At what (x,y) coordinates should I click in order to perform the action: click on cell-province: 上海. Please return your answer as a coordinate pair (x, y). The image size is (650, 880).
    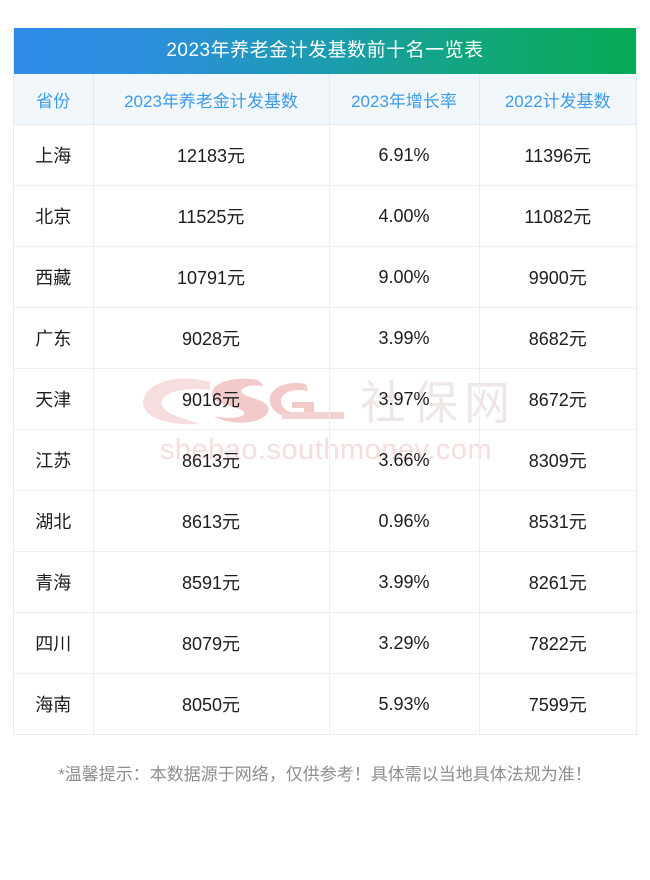
    Looking at the image, I should click on (54, 155).